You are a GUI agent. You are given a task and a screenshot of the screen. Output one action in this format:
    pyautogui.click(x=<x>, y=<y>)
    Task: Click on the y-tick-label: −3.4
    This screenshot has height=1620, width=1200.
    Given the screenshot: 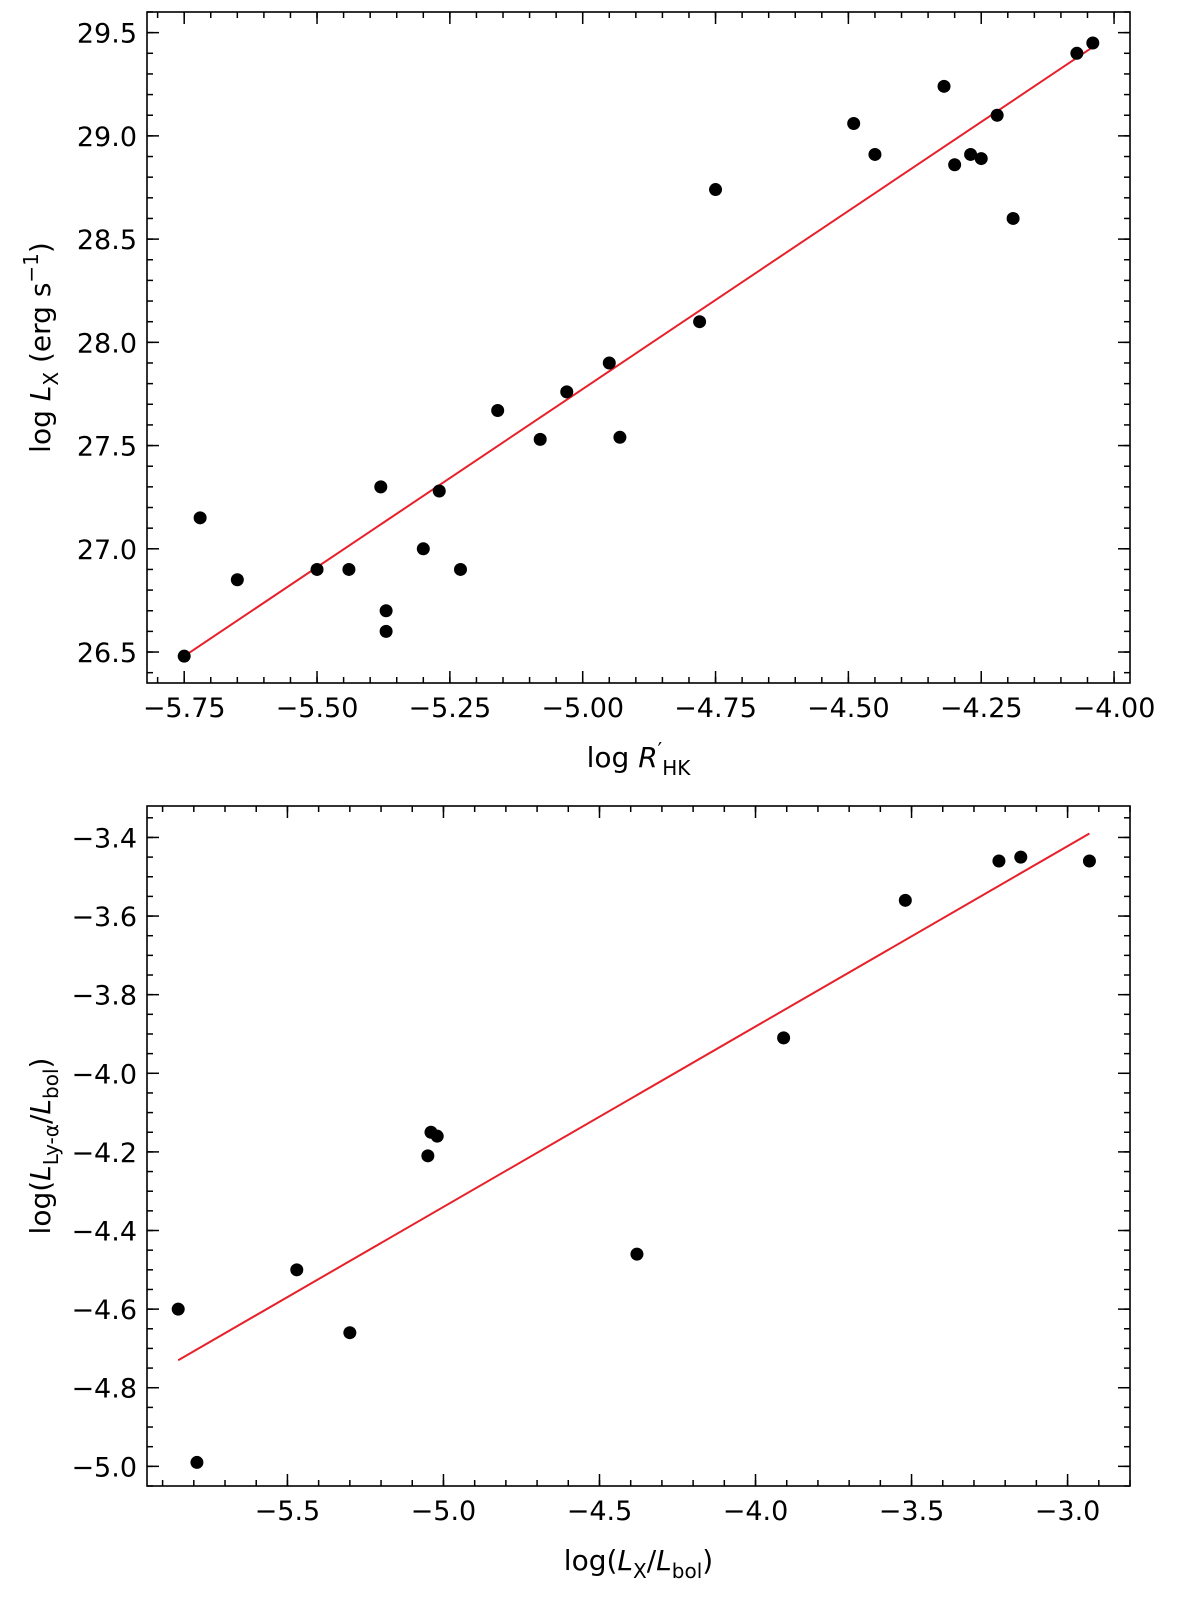 What is the action you would take?
    pyautogui.click(x=104, y=838)
    